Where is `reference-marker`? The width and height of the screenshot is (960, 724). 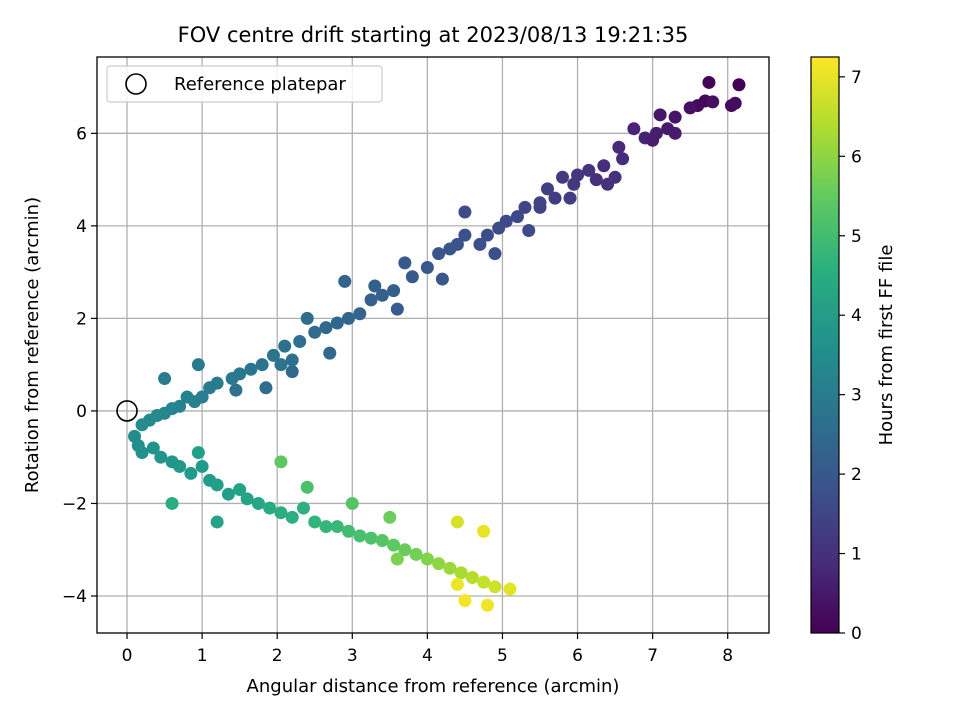 reference-marker is located at coordinates (127, 411).